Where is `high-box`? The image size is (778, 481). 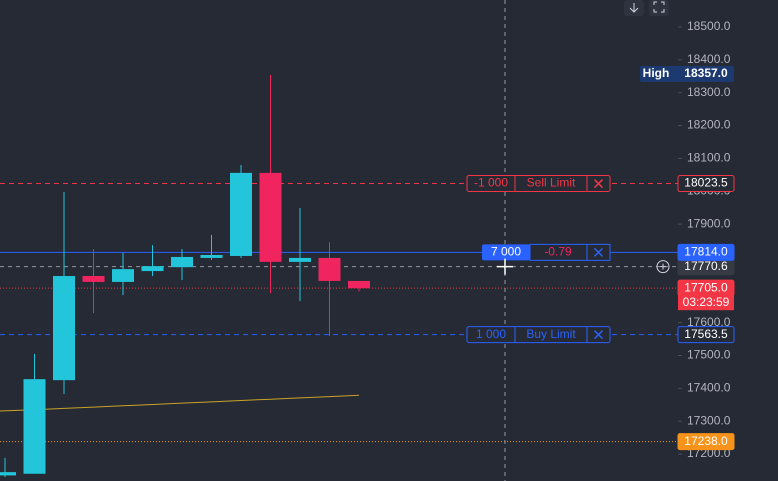 high-box is located at coordinates (687, 73).